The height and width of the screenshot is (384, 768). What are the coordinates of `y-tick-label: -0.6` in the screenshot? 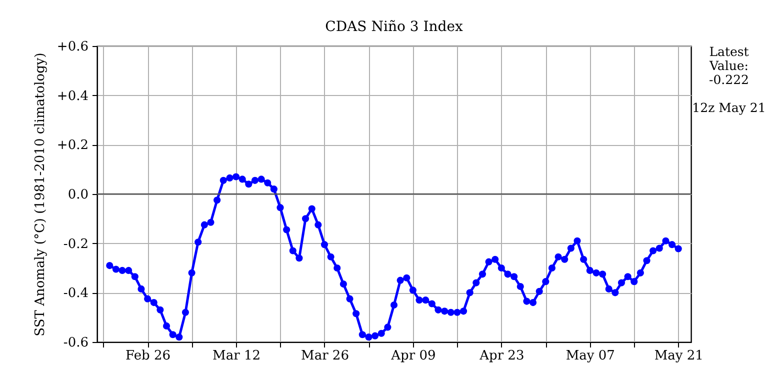 It's located at (75, 343).